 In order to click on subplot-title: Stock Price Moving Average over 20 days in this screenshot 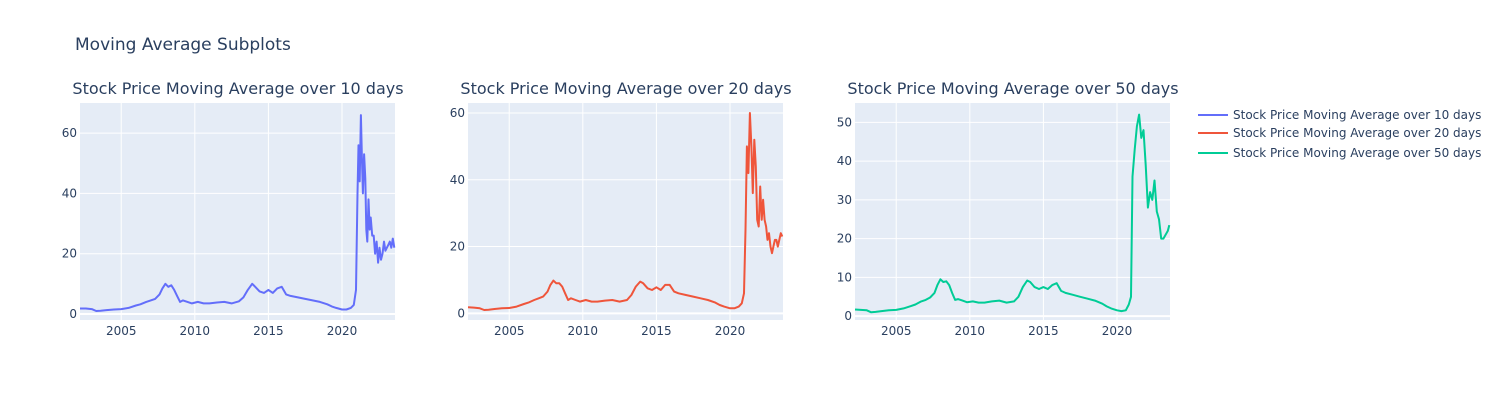, I will do `click(625, 88)`.